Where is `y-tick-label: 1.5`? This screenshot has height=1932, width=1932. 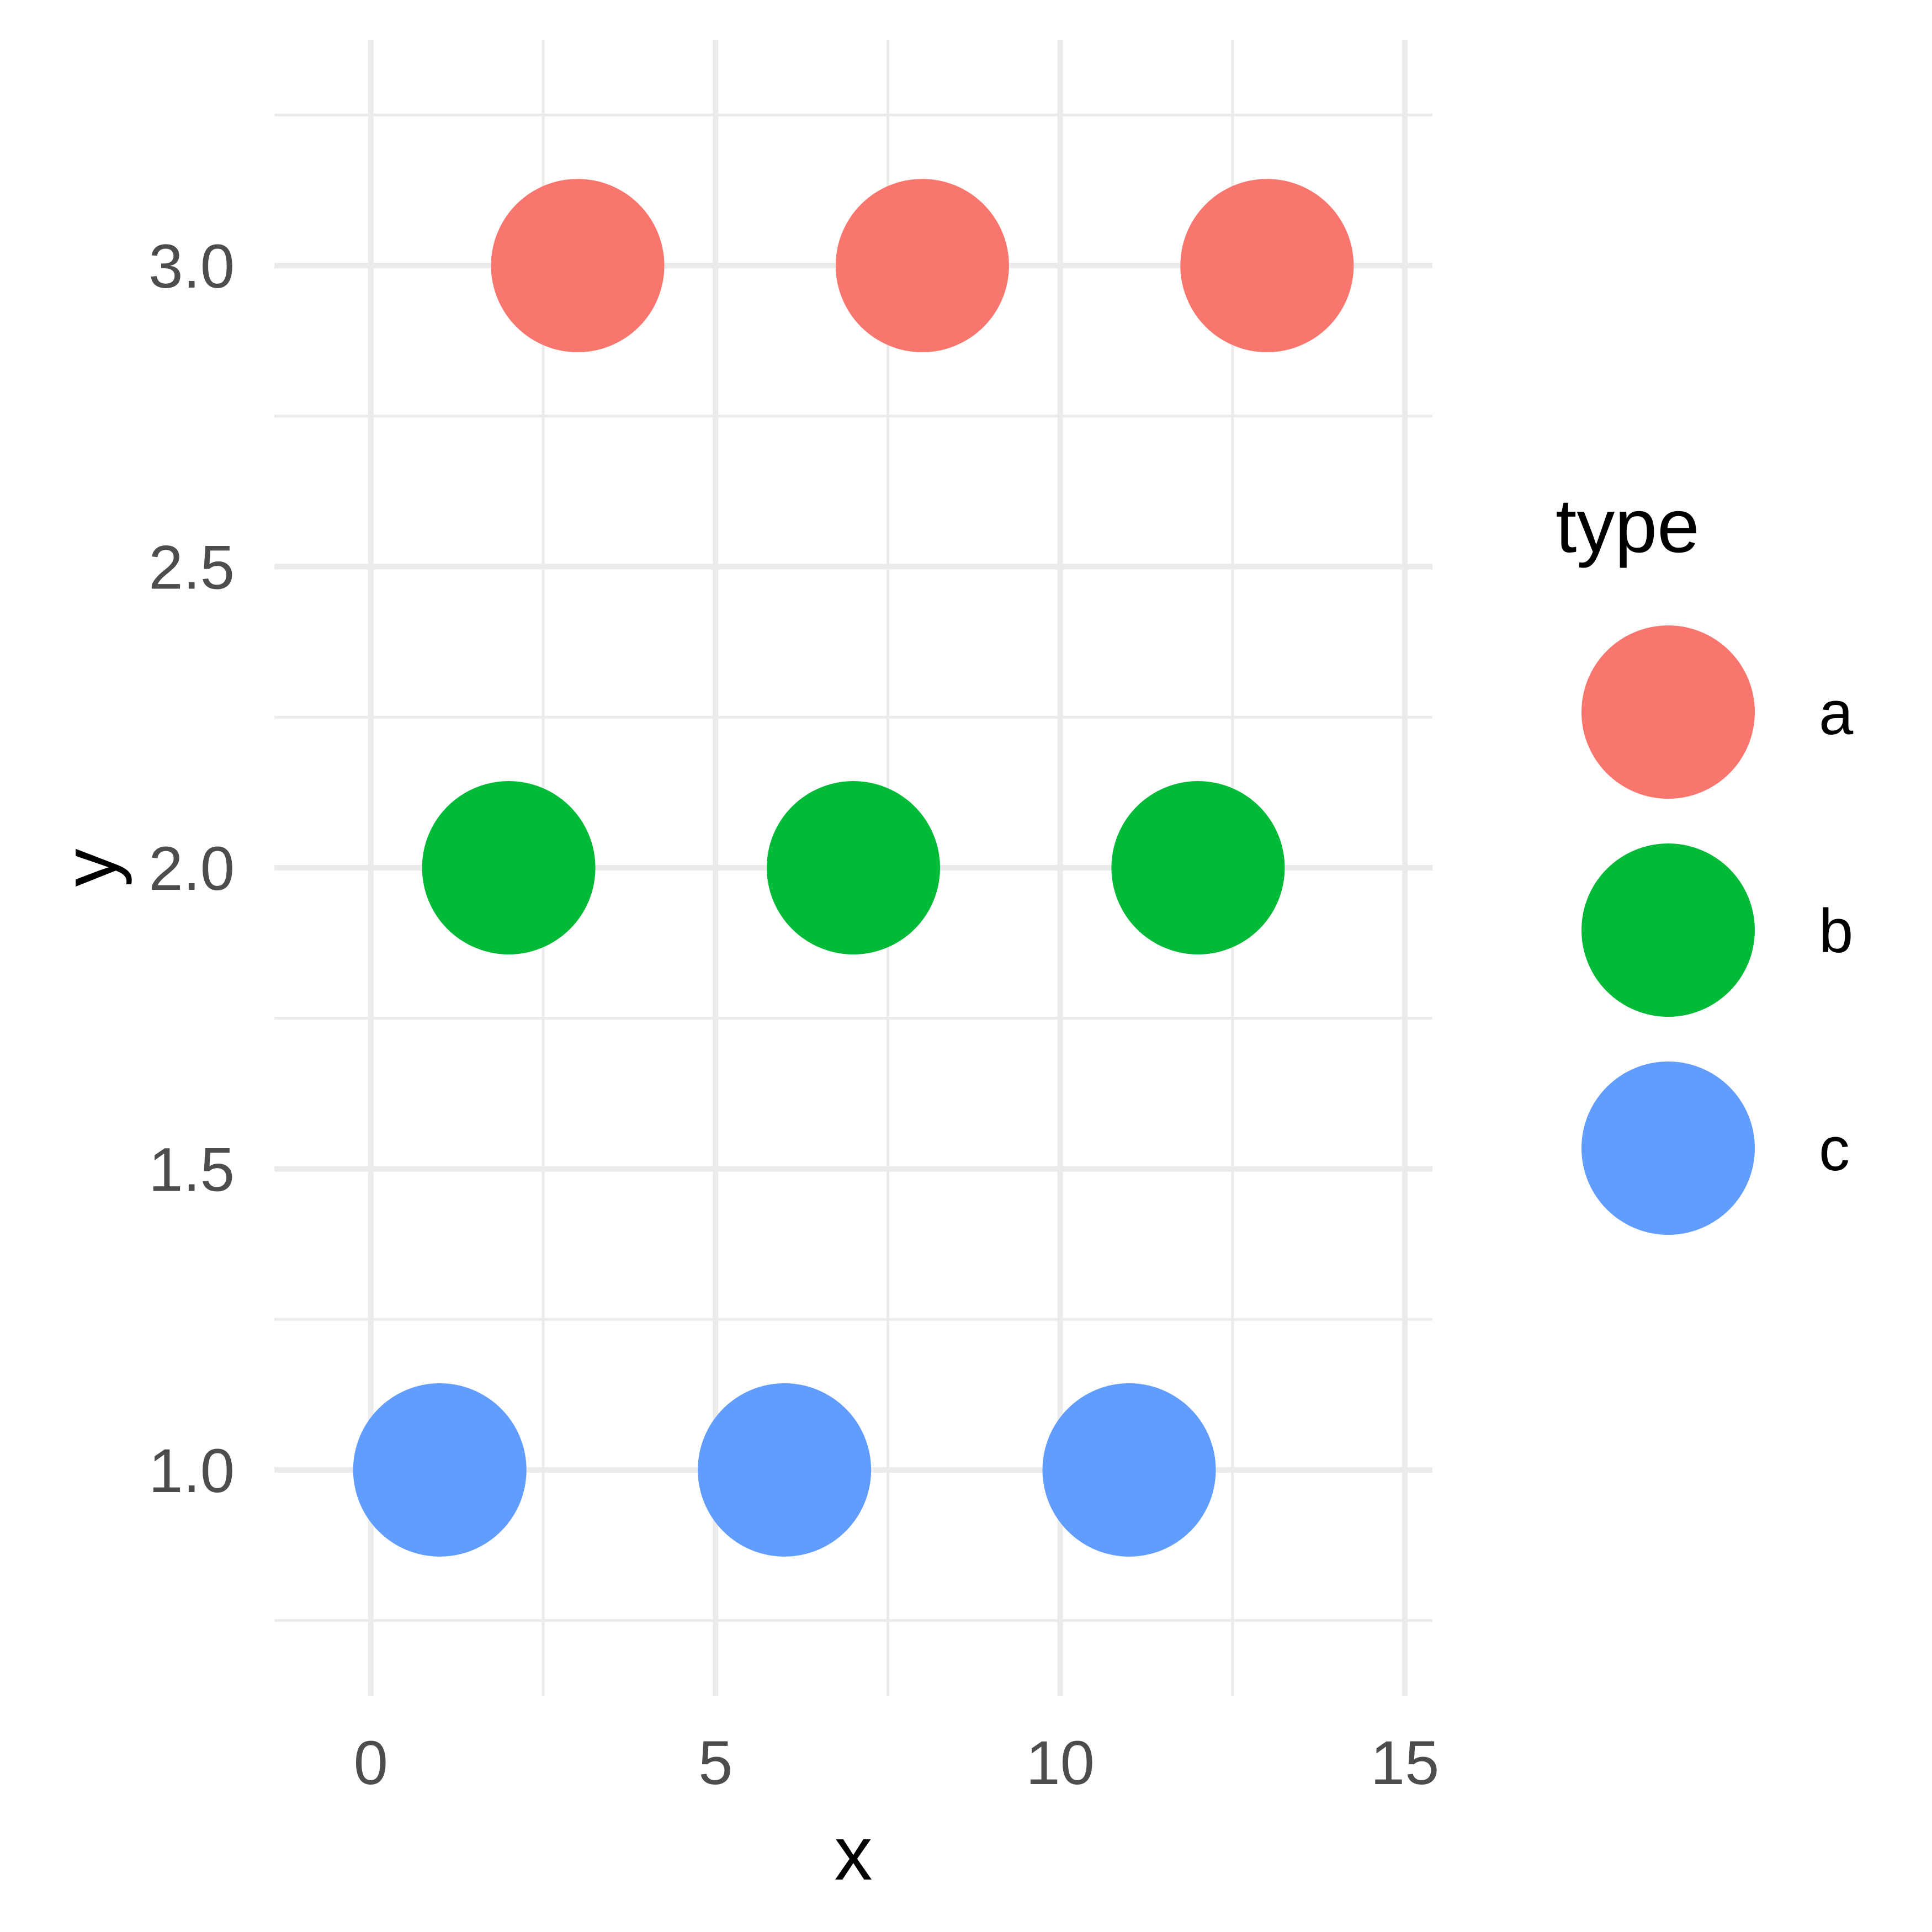 y-tick-label: 1.5 is located at coordinates (192, 1169).